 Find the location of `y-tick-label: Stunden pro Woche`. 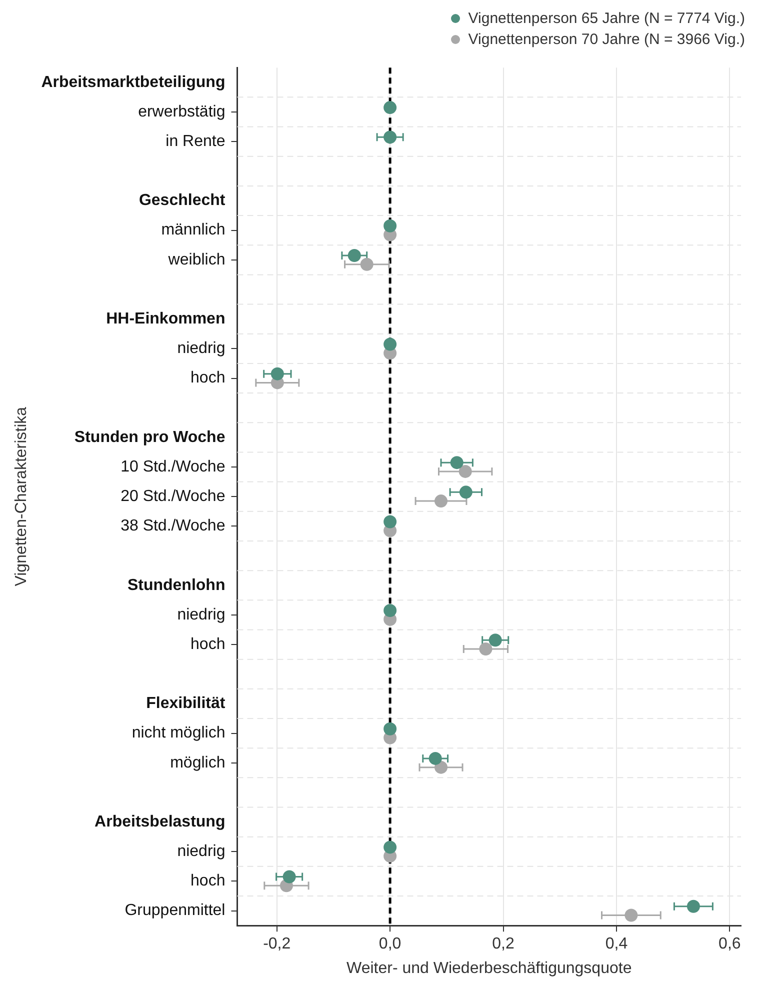

y-tick-label: Stunden pro Woche is located at coordinates (150, 437).